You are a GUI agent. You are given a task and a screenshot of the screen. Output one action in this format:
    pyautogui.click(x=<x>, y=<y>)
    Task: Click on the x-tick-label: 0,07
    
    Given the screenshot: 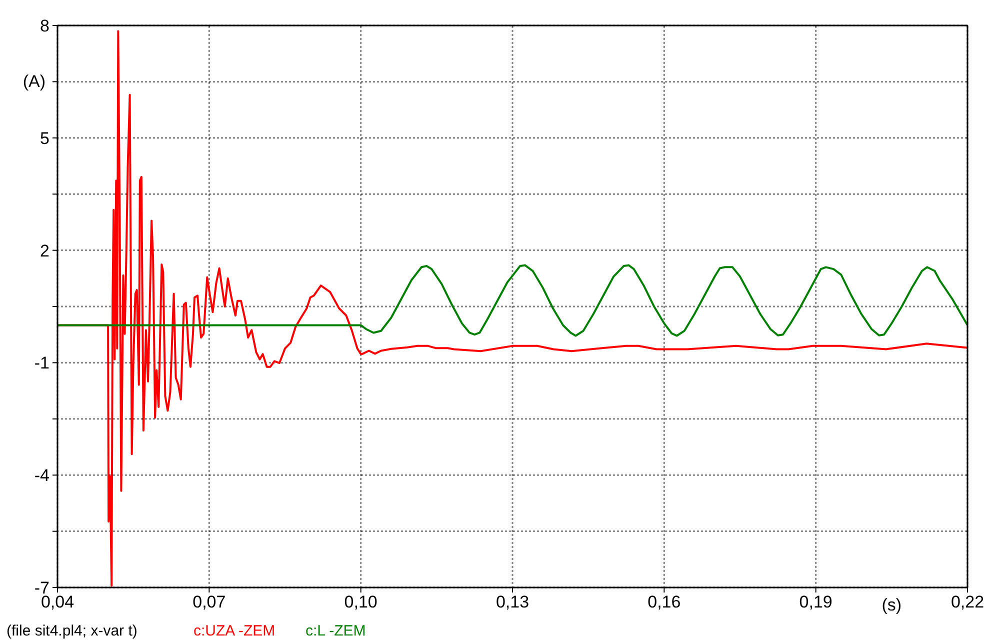 What is the action you would take?
    pyautogui.click(x=209, y=602)
    